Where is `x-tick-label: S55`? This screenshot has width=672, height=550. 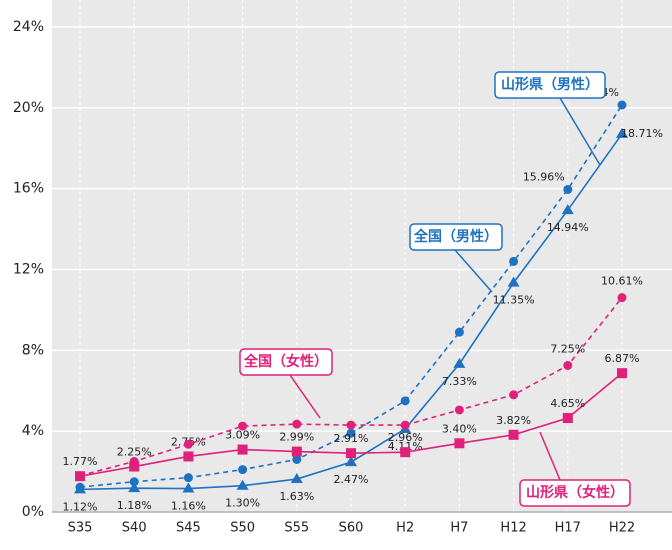
x-tick-label: S55 is located at coordinates (296, 528).